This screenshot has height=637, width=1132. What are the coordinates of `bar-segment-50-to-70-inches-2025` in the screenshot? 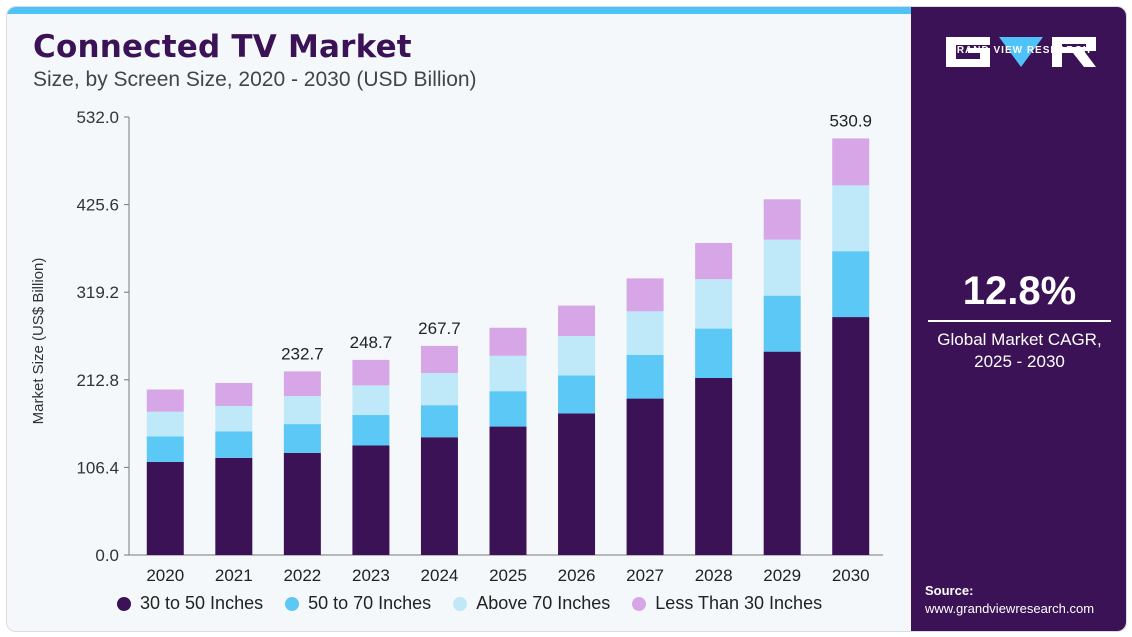 It's located at (508, 409).